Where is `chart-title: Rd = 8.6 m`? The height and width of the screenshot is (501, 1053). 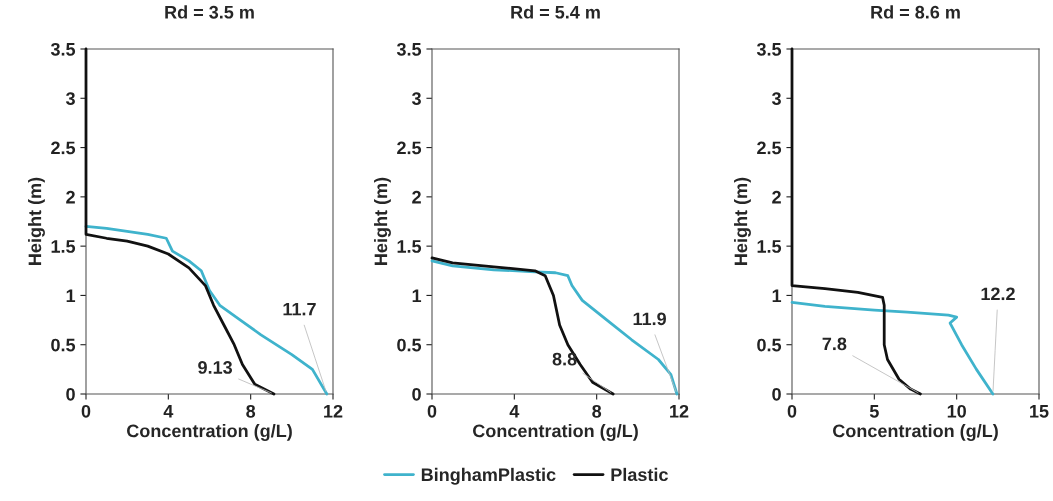
chart-title: Rd = 8.6 m is located at coordinates (915, 12).